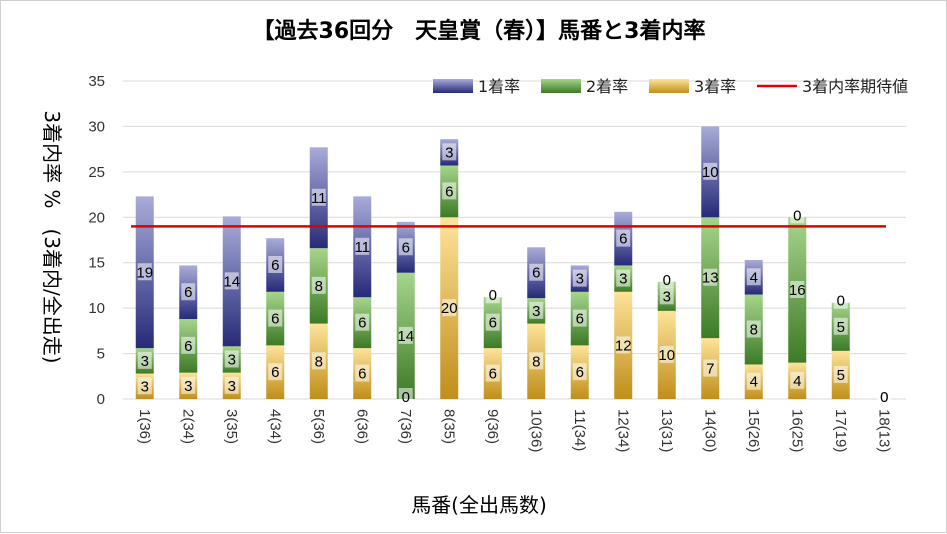 The height and width of the screenshot is (534, 947). What do you see at coordinates (709, 430) in the screenshot?
I see `x-tick-label: 14(30)` at bounding box center [709, 430].